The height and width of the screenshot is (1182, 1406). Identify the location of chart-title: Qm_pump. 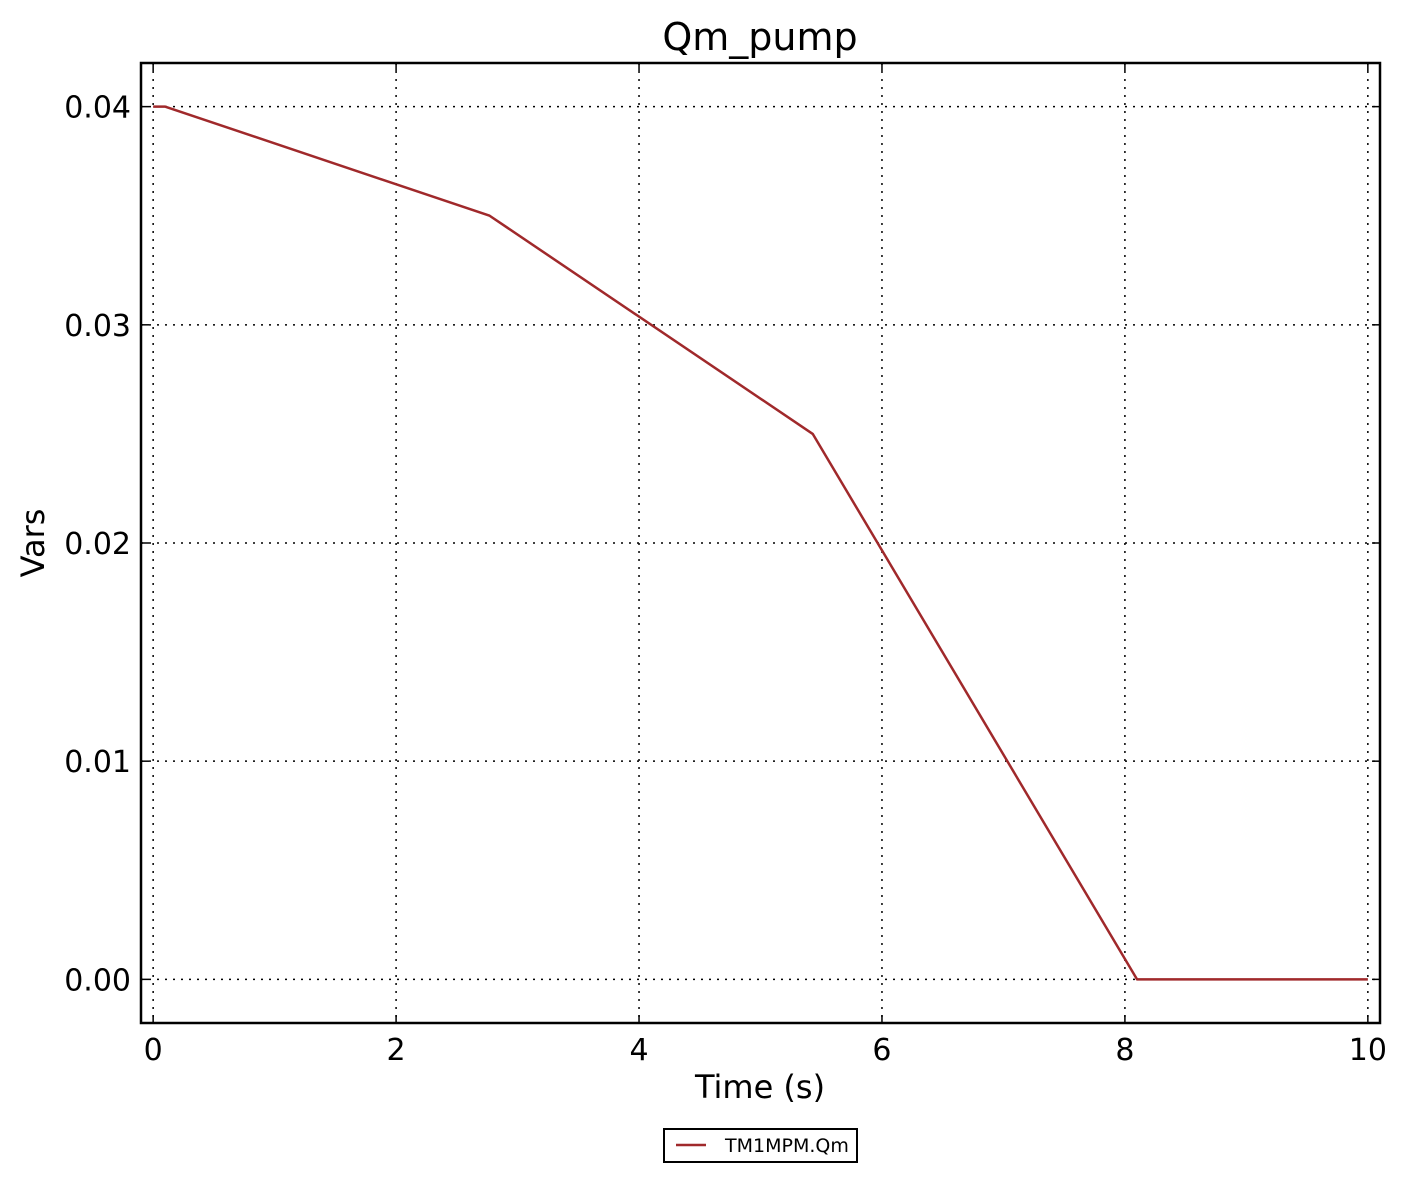
(759, 37).